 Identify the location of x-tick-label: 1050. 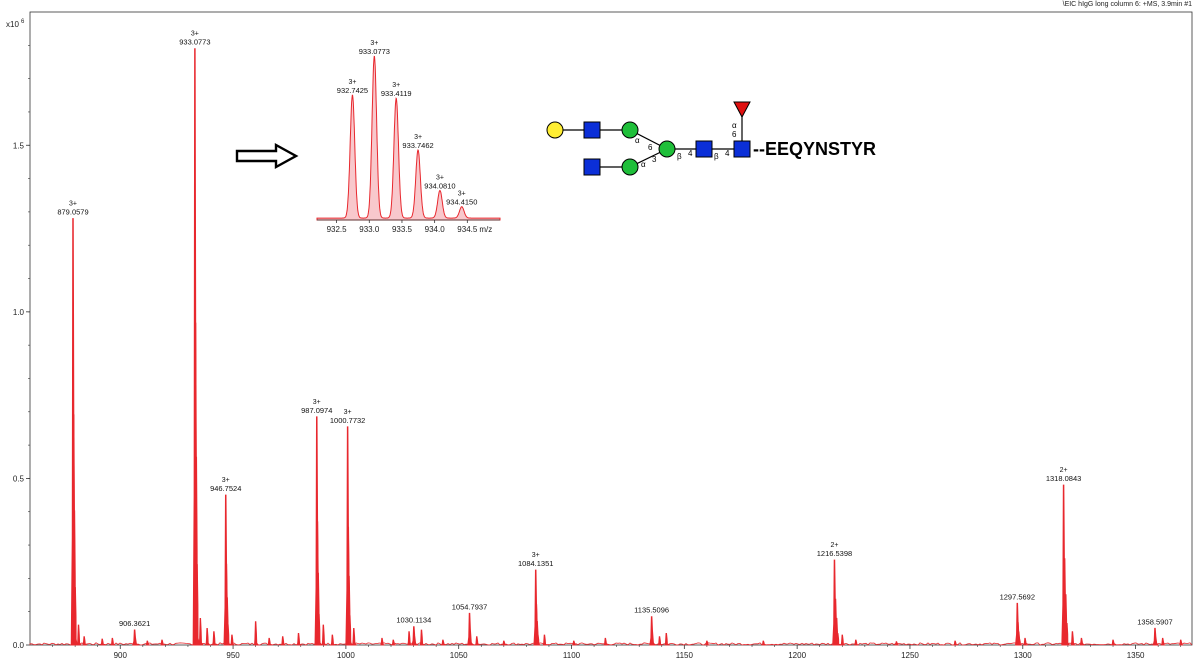
(459, 655).